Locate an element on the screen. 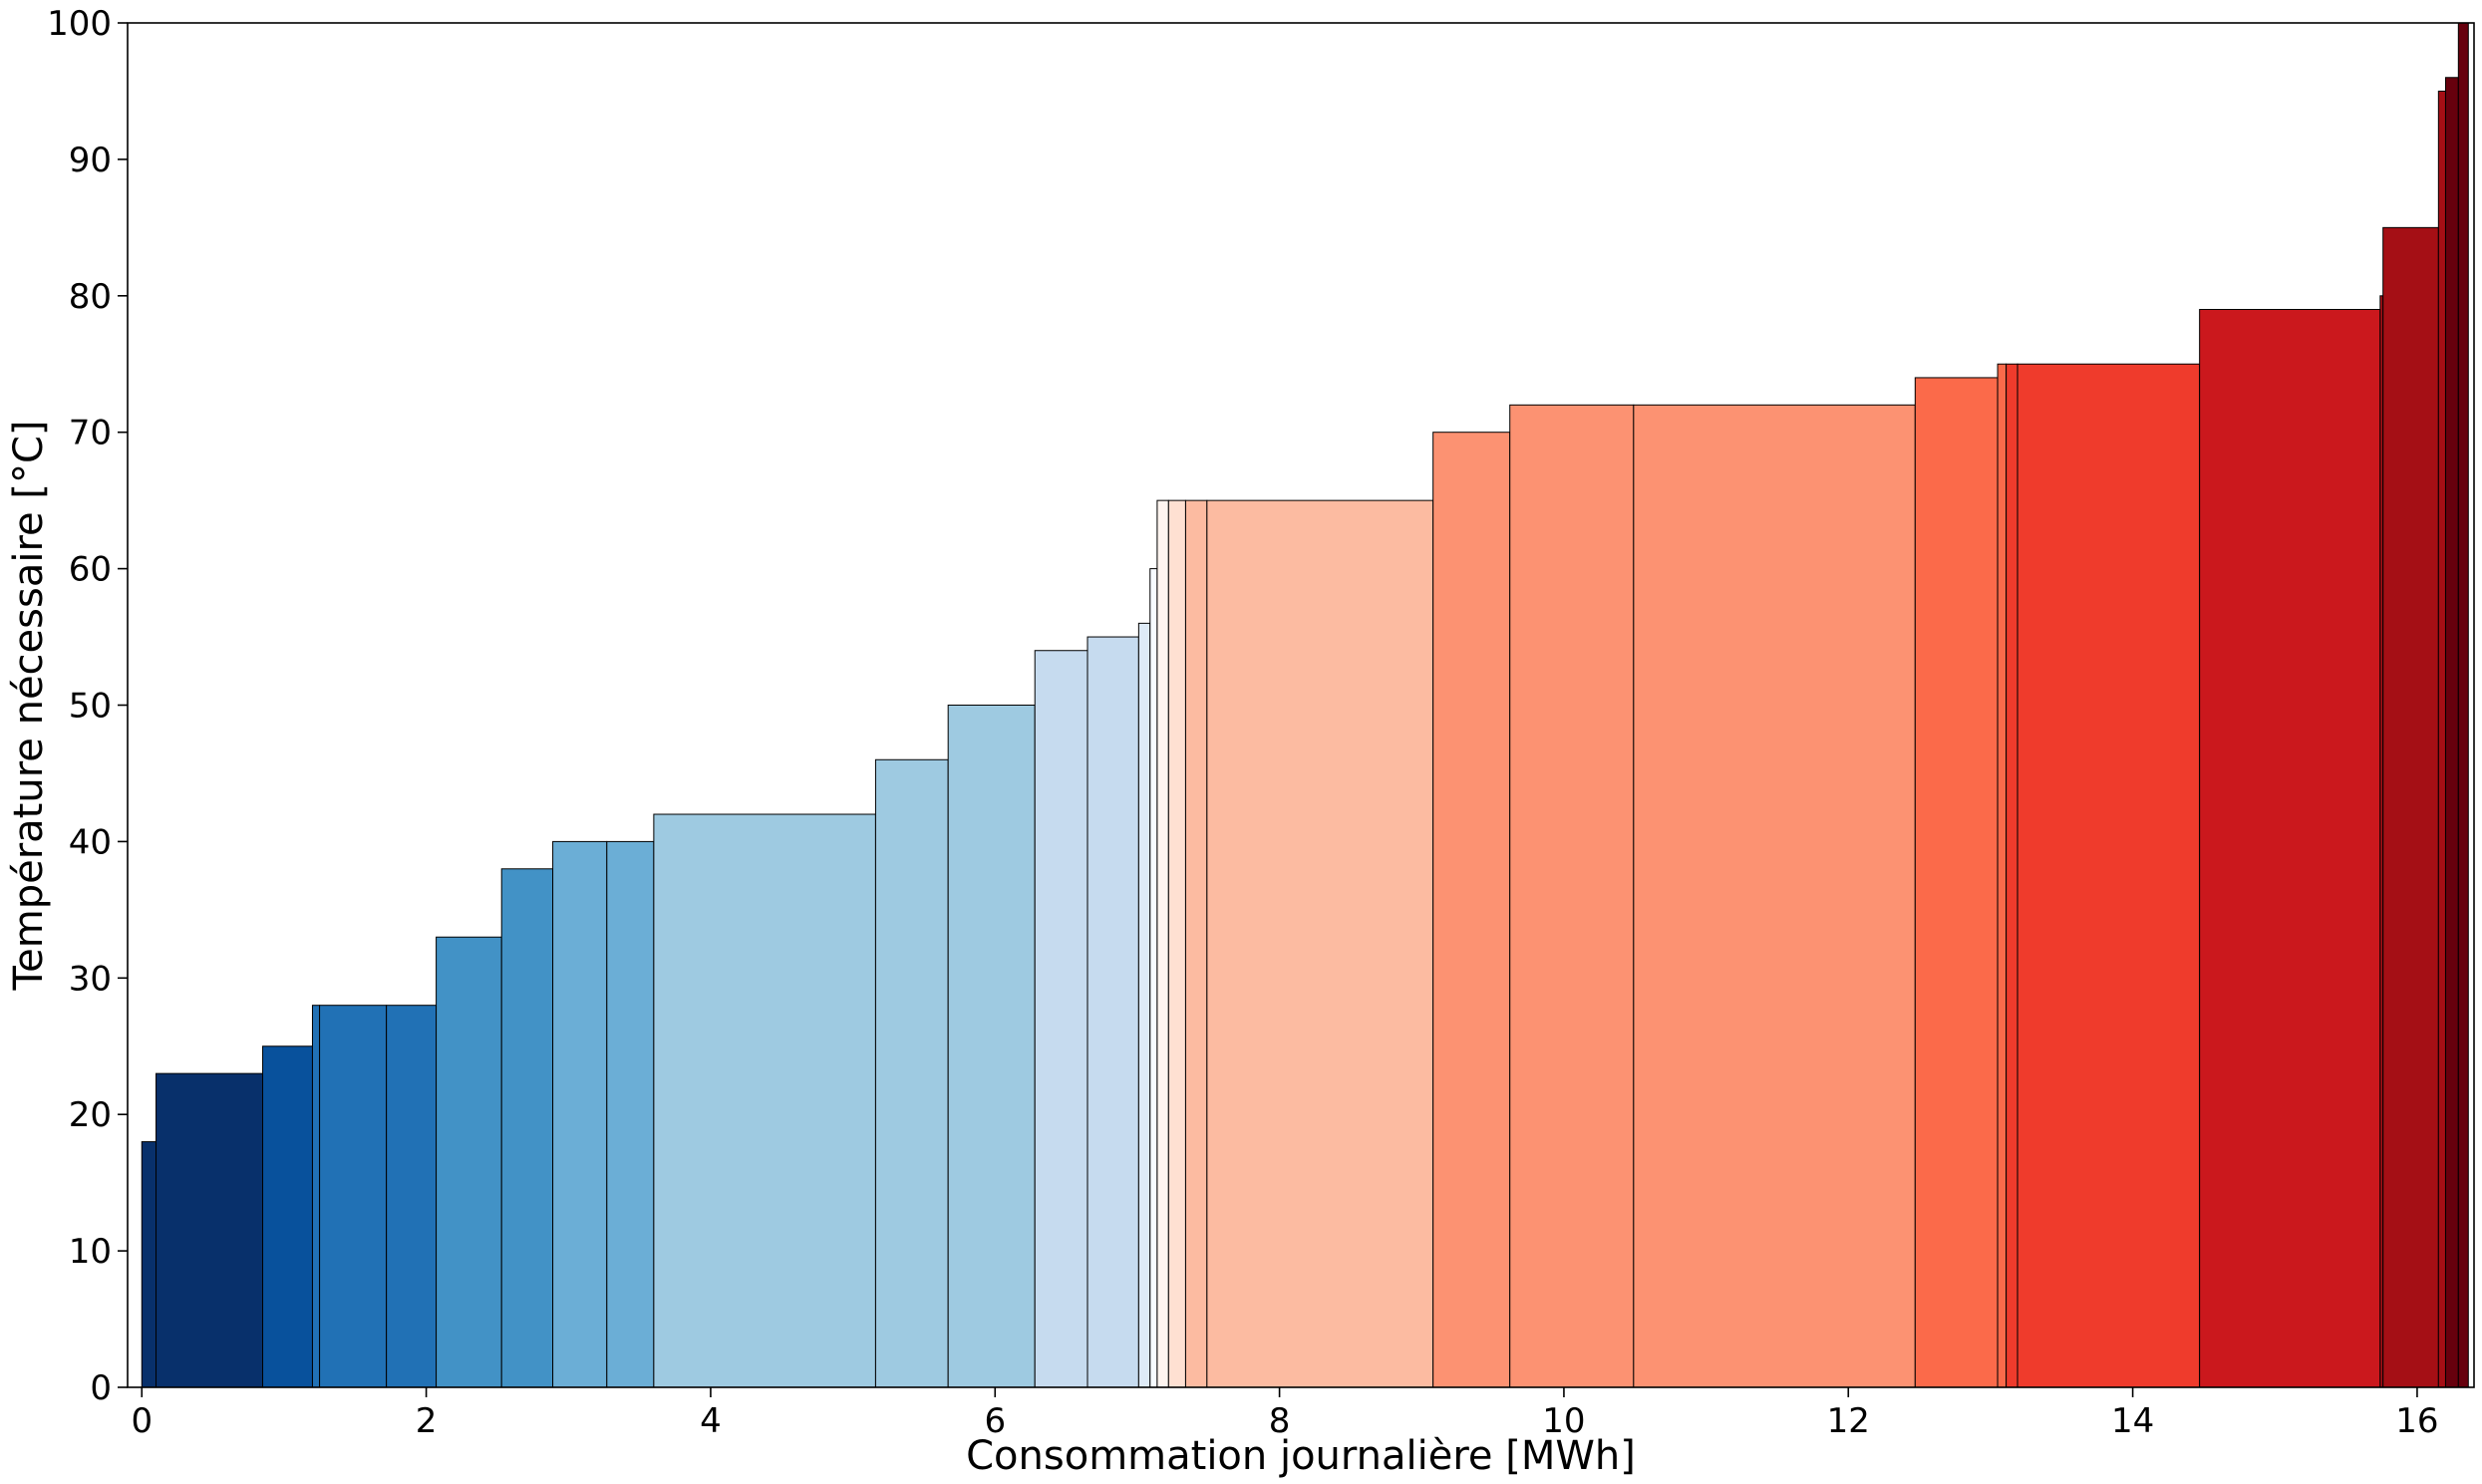 The width and height of the screenshot is (2482, 1484). x-axis-ticks: 0 2 4 6 8 10 12 14 16 is located at coordinates (1285, 1414).